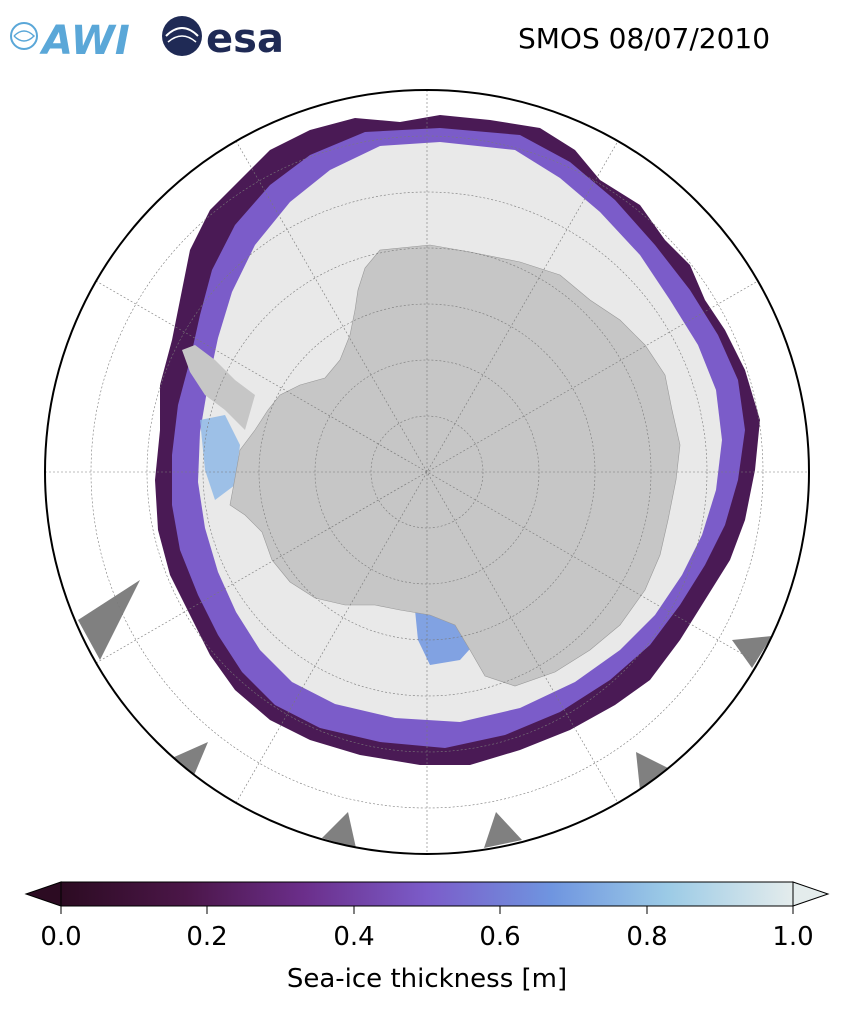 The image size is (854, 1026). Describe the element at coordinates (220, 457) in the screenshot. I see `thin-ice-patch` at that location.